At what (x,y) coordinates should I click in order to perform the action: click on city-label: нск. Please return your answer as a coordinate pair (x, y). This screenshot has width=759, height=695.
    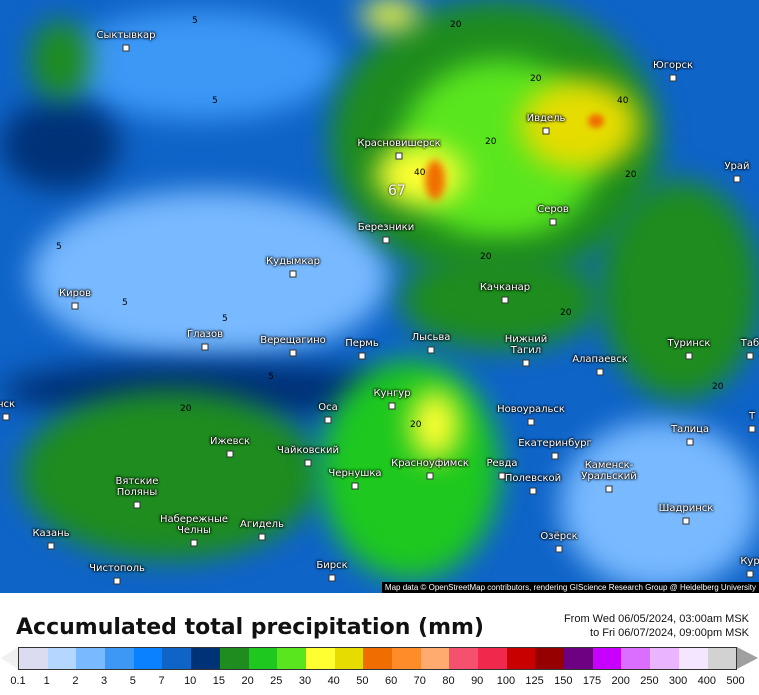
    Looking at the image, I should click on (8, 404).